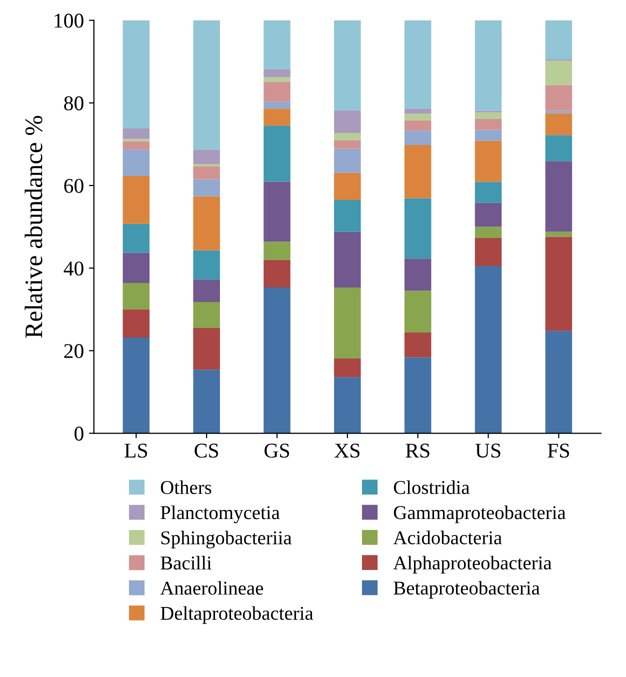  What do you see at coordinates (418, 451) in the screenshot?
I see `x-tick-label: RS` at bounding box center [418, 451].